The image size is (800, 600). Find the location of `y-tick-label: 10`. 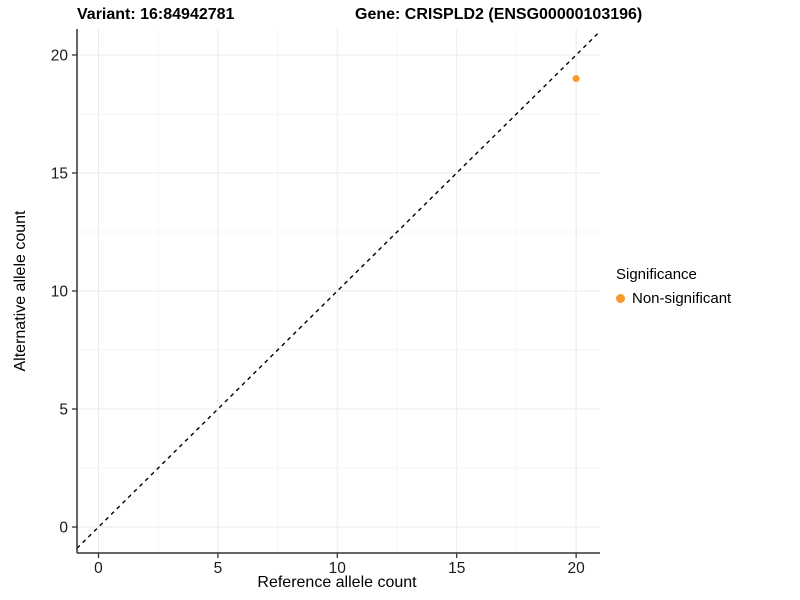

y-tick-label: 10 is located at coordinates (60, 292).